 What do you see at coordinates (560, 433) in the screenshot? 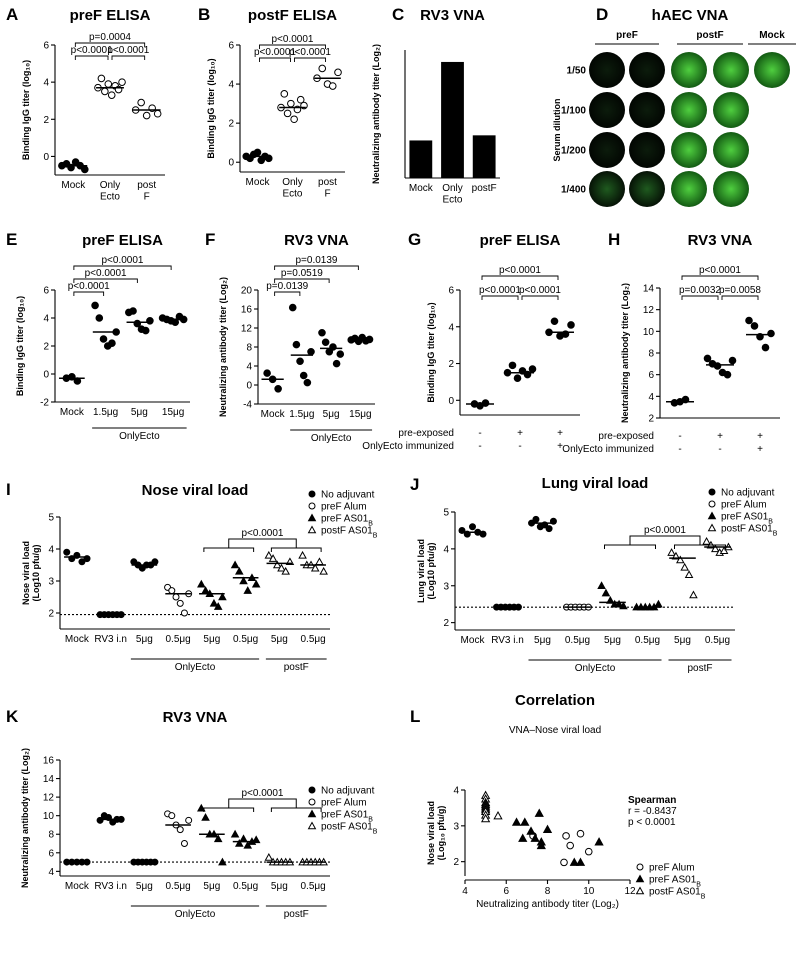
I see `condition-value: +` at bounding box center [560, 433].